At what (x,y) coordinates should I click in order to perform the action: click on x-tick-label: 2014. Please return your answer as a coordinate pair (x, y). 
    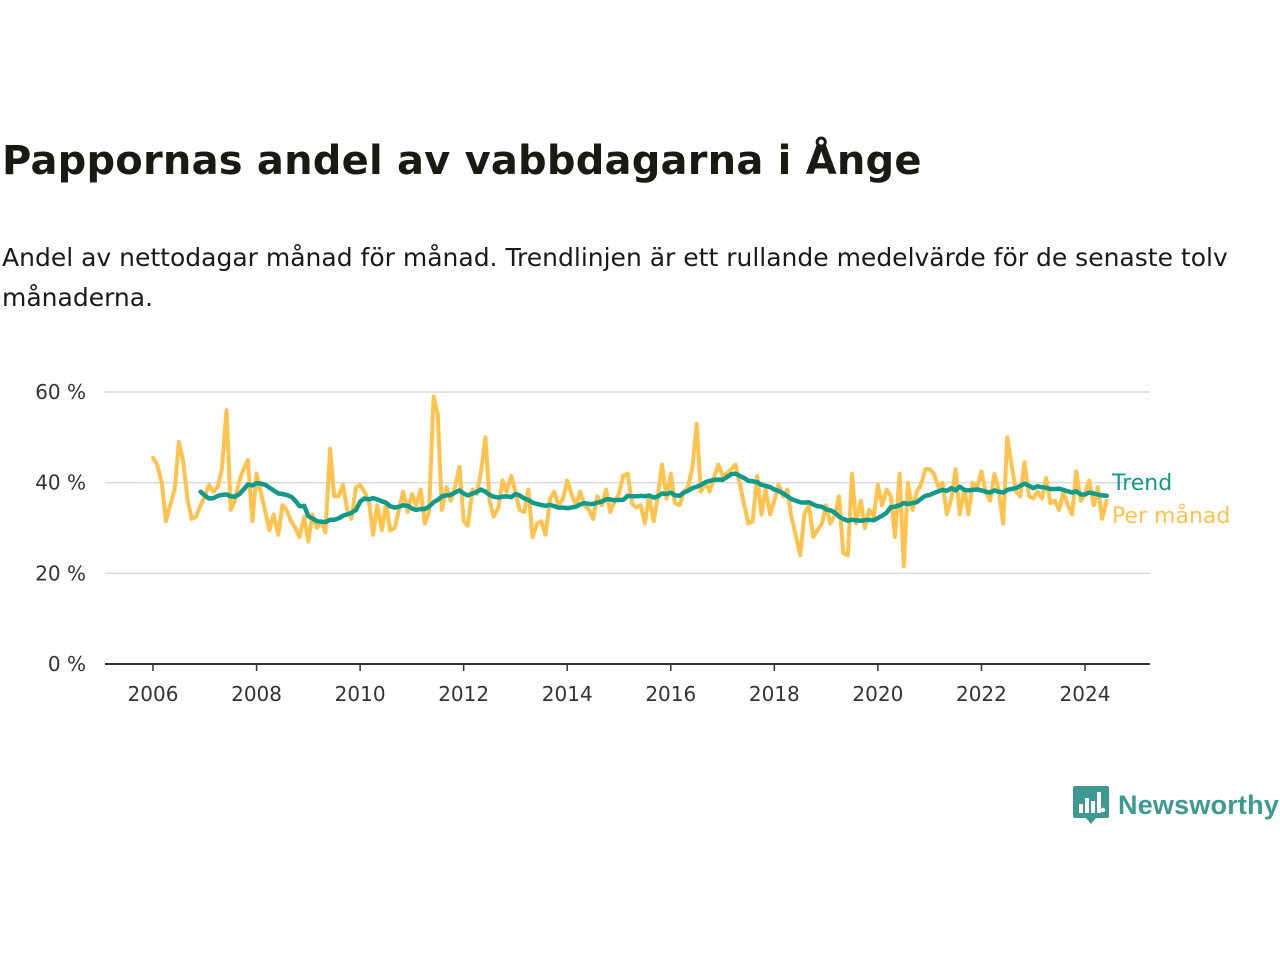
    Looking at the image, I should click on (567, 694).